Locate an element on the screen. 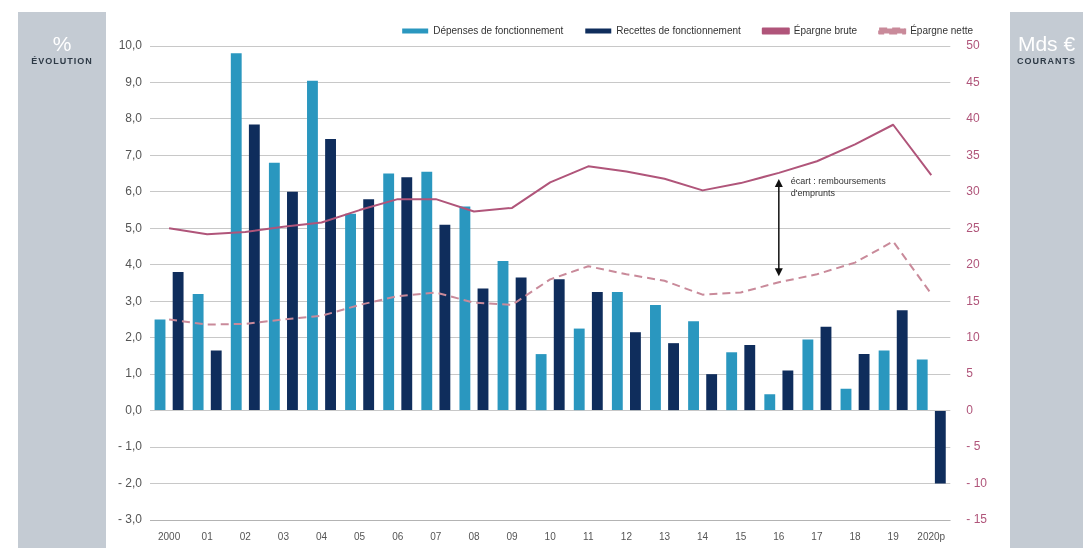 This screenshot has height=548, width=1083. x-tick-label: 07 is located at coordinates (436, 536).